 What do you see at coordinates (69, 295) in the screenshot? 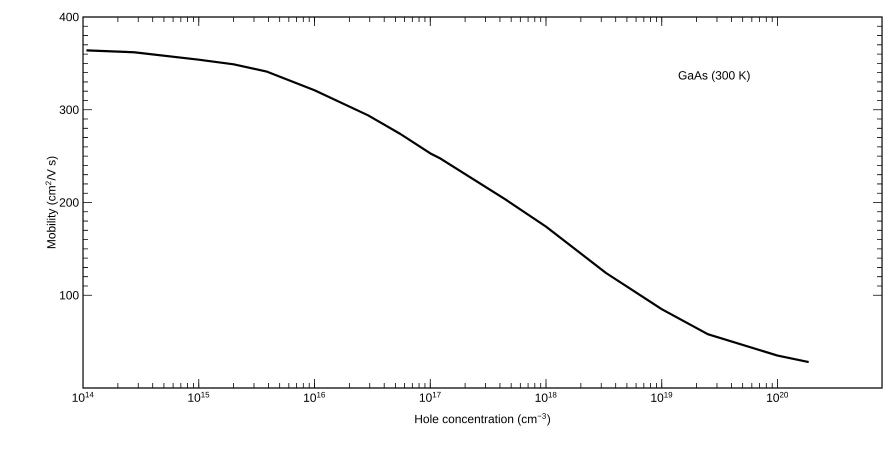
I see `y-tick-label: 100` at bounding box center [69, 295].